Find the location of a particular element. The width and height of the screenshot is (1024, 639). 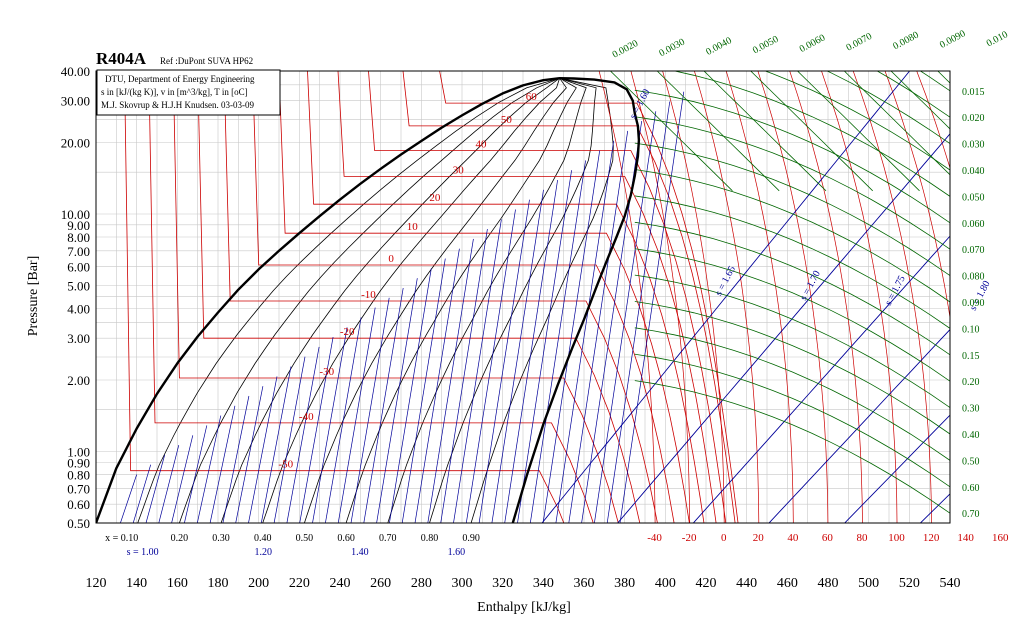

x-tick-label: 220 is located at coordinates (299, 583).